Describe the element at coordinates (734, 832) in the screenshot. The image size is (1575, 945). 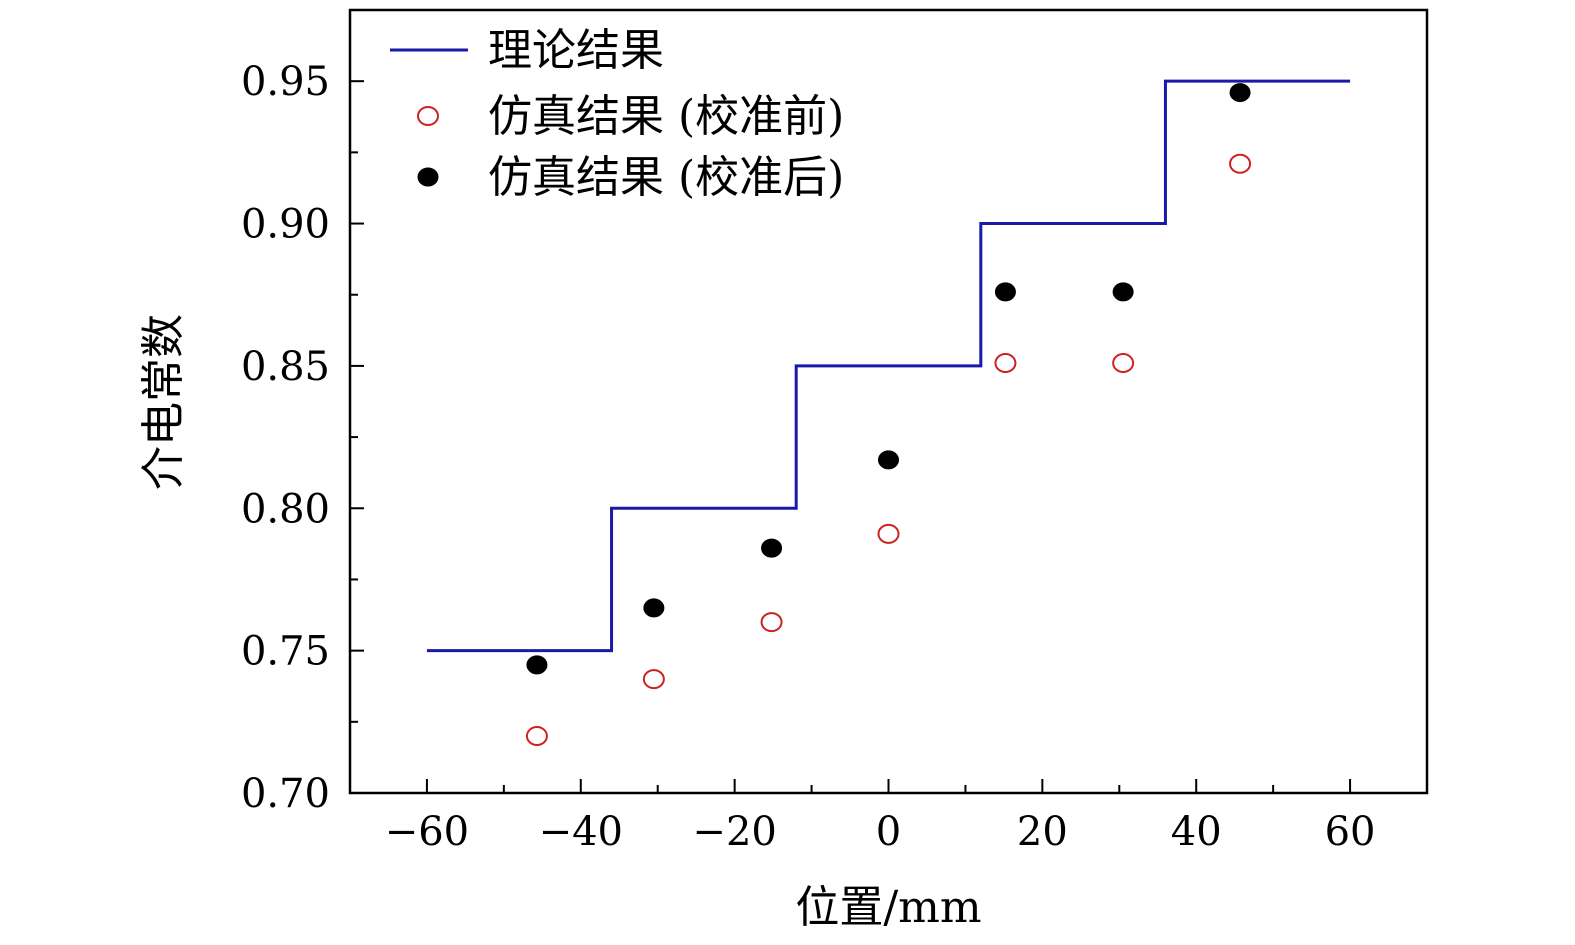
I see `x-tick-label: −20` at that location.